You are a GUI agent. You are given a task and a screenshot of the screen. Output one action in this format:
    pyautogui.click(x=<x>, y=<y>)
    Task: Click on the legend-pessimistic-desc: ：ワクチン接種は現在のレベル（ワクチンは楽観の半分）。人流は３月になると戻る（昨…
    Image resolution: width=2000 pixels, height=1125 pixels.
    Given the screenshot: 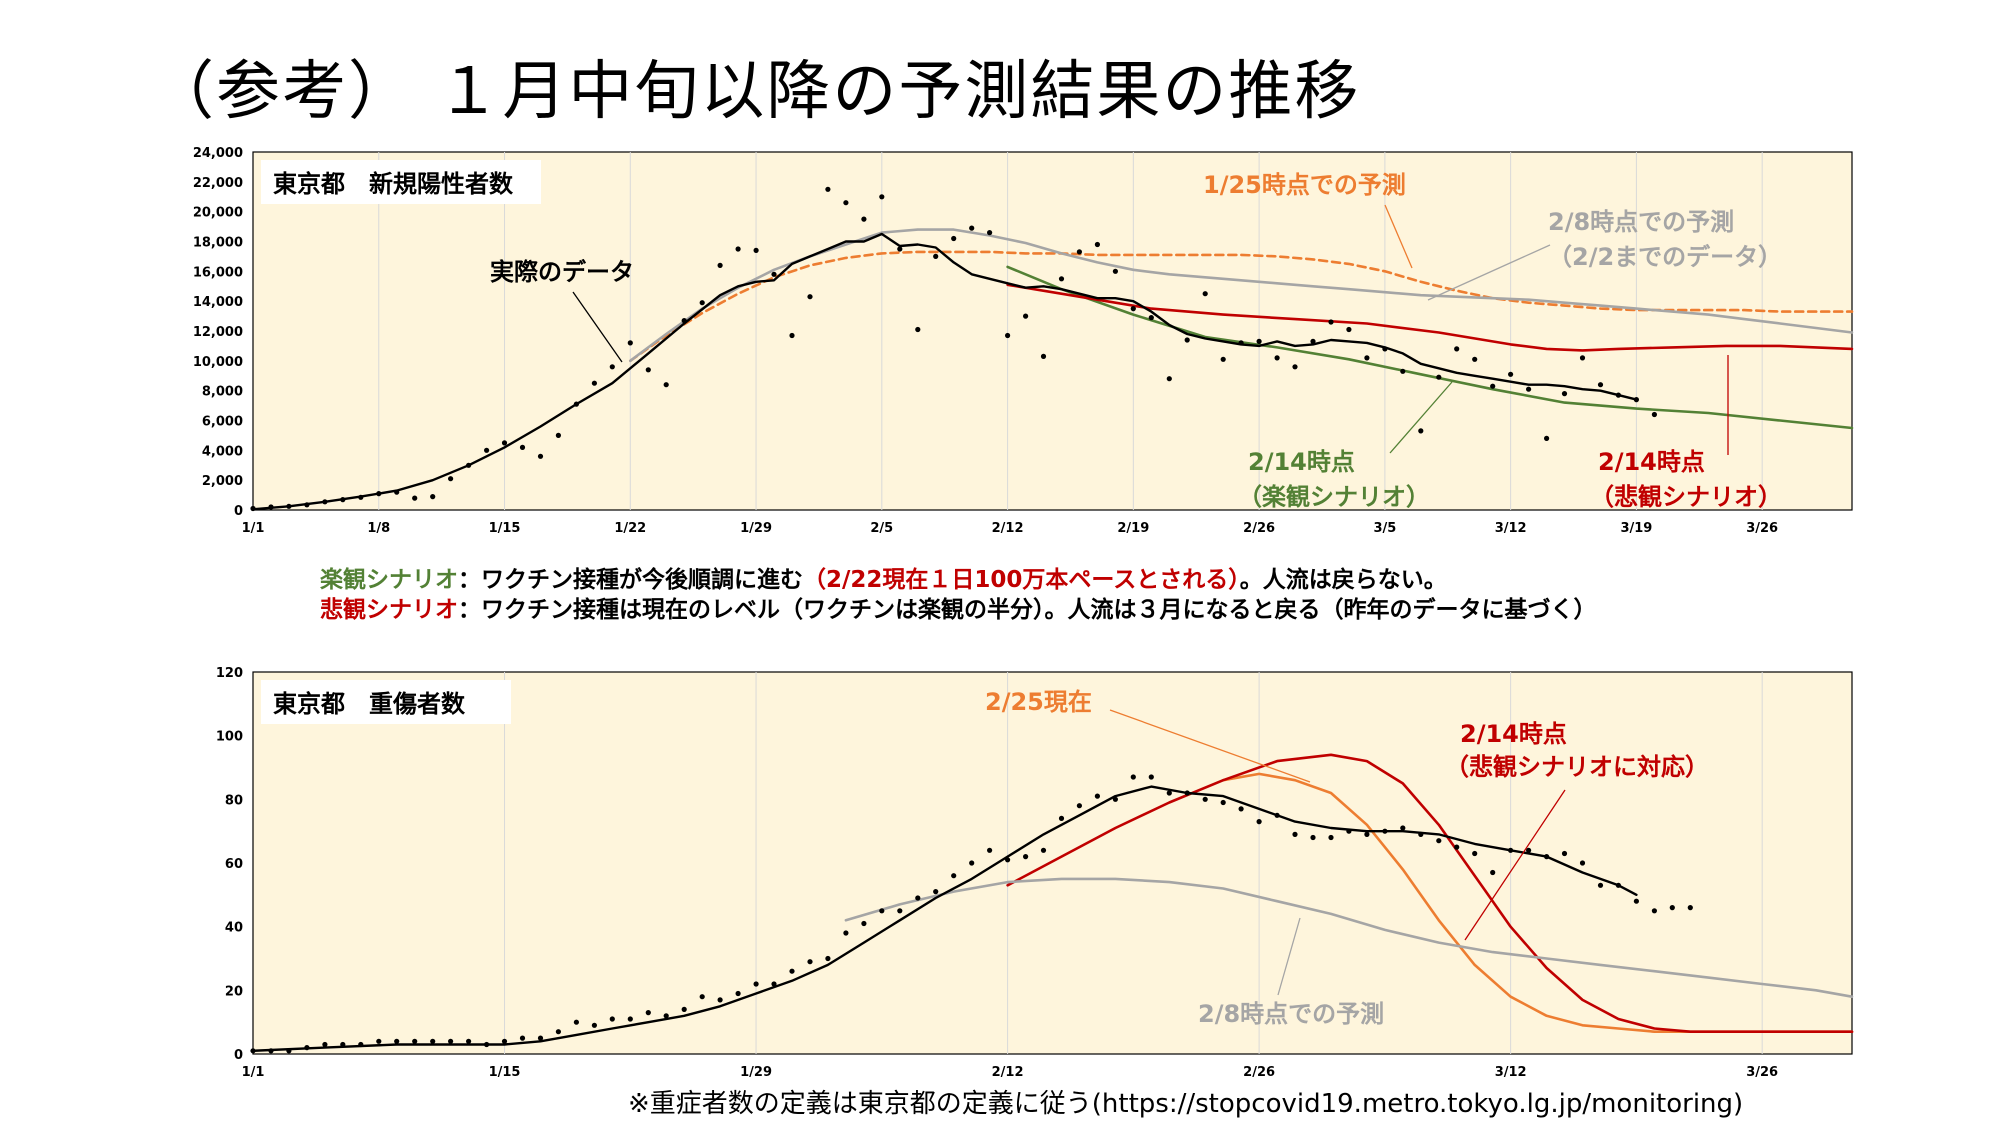 What is the action you would take?
    pyautogui.click(x=1027, y=610)
    